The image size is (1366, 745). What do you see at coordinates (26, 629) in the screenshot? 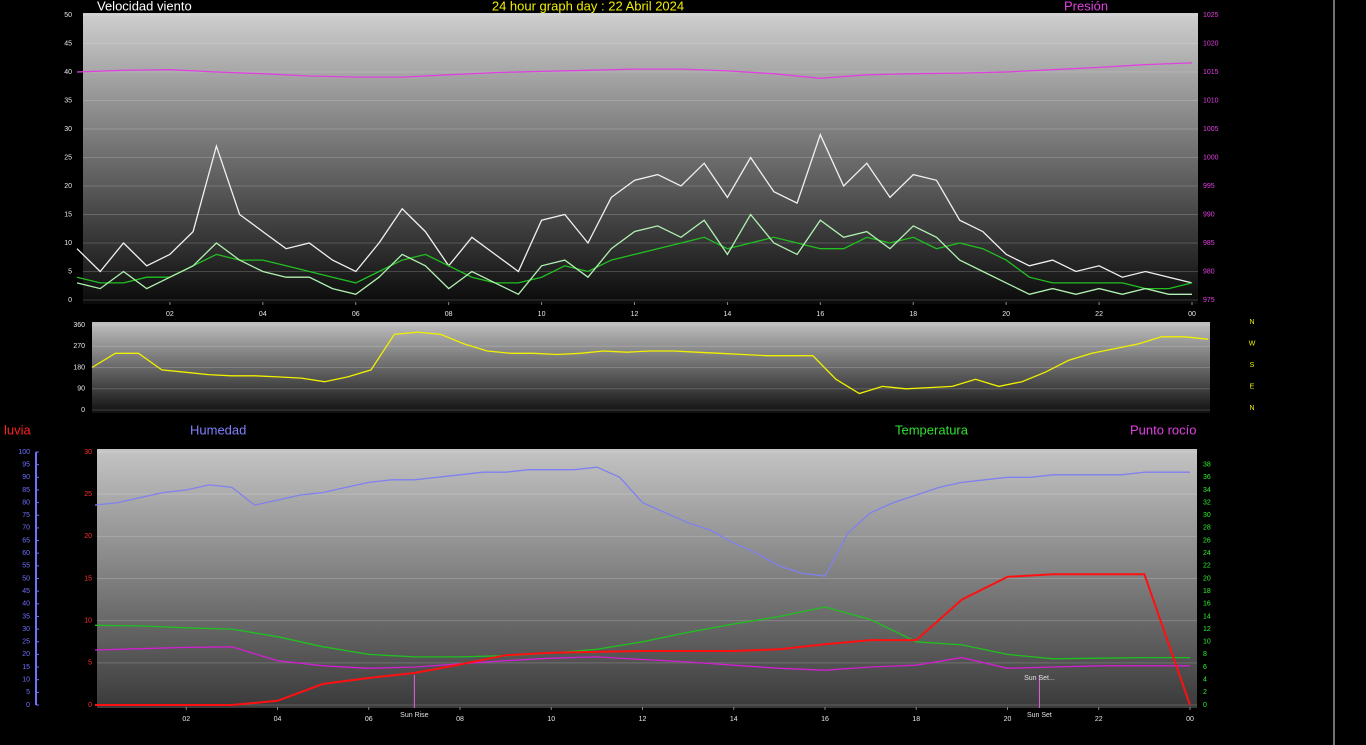
I see `y3-tick-label: 30` at bounding box center [26, 629].